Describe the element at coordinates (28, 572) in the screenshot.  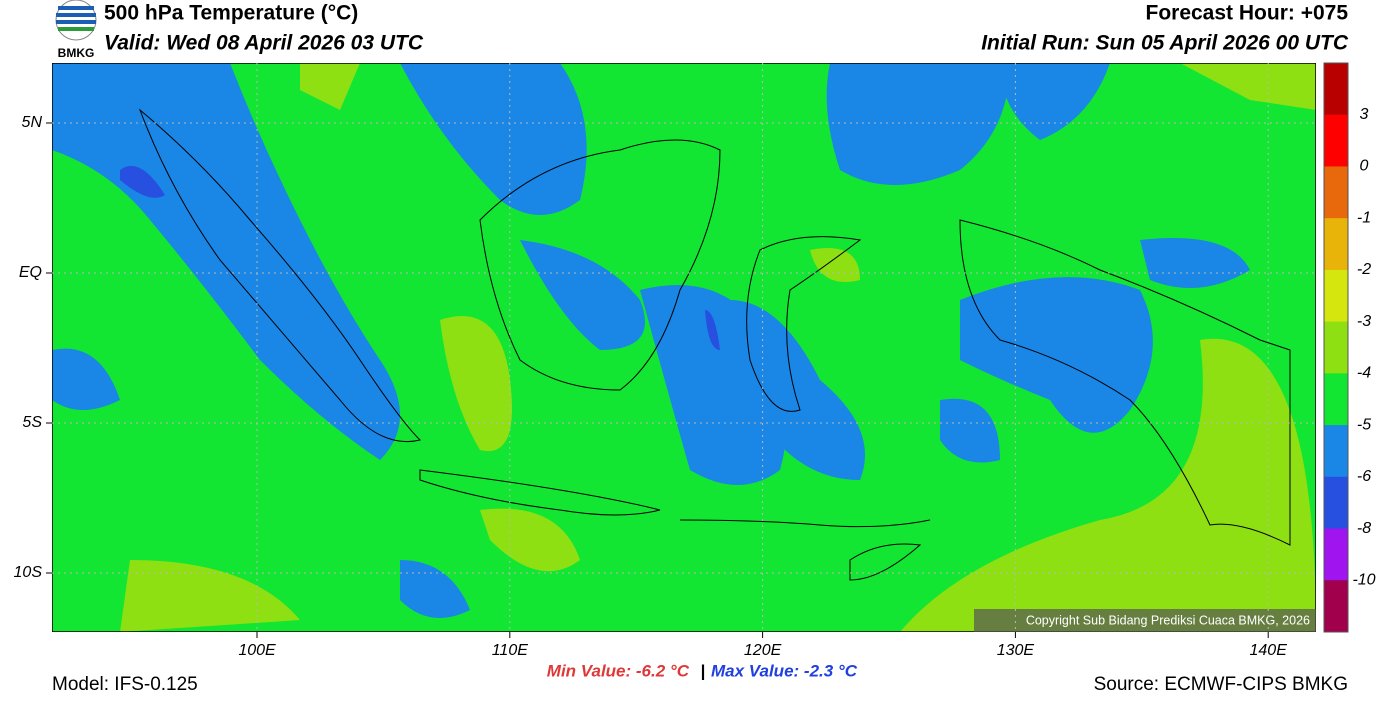
I see `lat-label: 10S` at that location.